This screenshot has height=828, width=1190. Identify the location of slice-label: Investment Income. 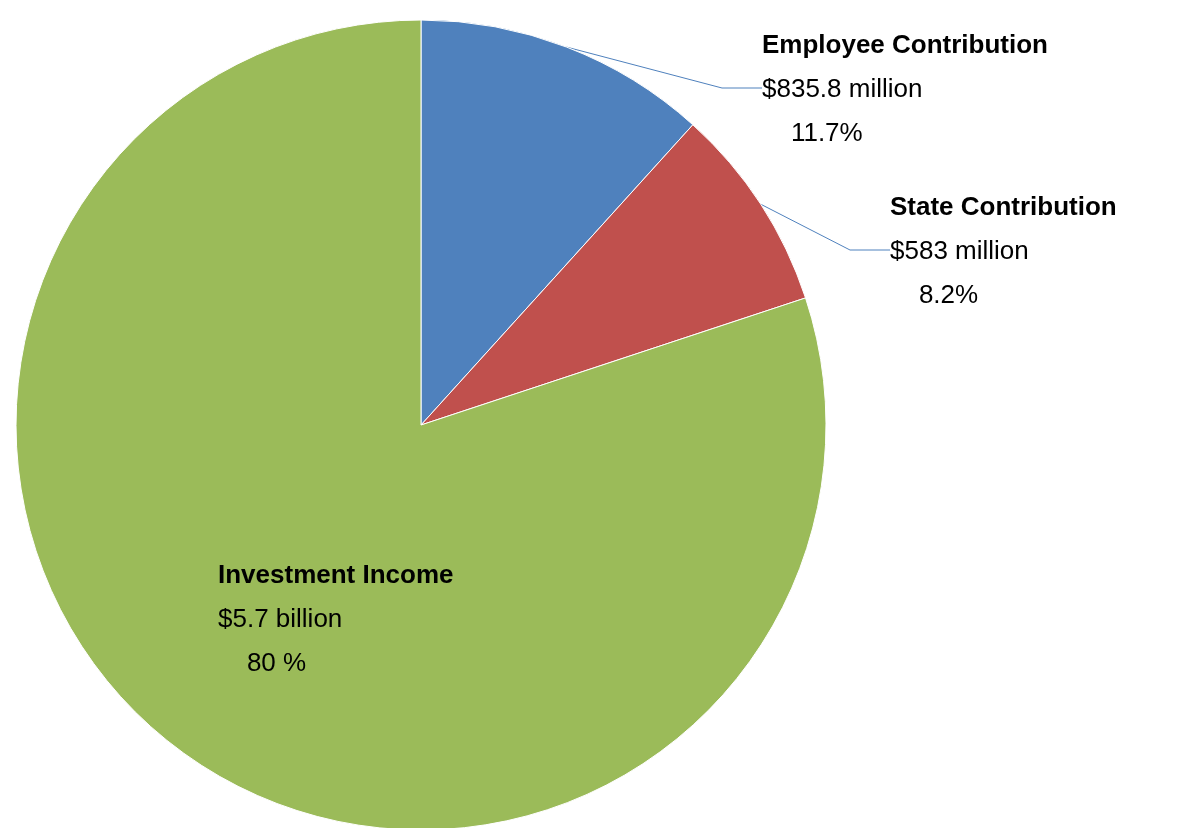
(336, 574).